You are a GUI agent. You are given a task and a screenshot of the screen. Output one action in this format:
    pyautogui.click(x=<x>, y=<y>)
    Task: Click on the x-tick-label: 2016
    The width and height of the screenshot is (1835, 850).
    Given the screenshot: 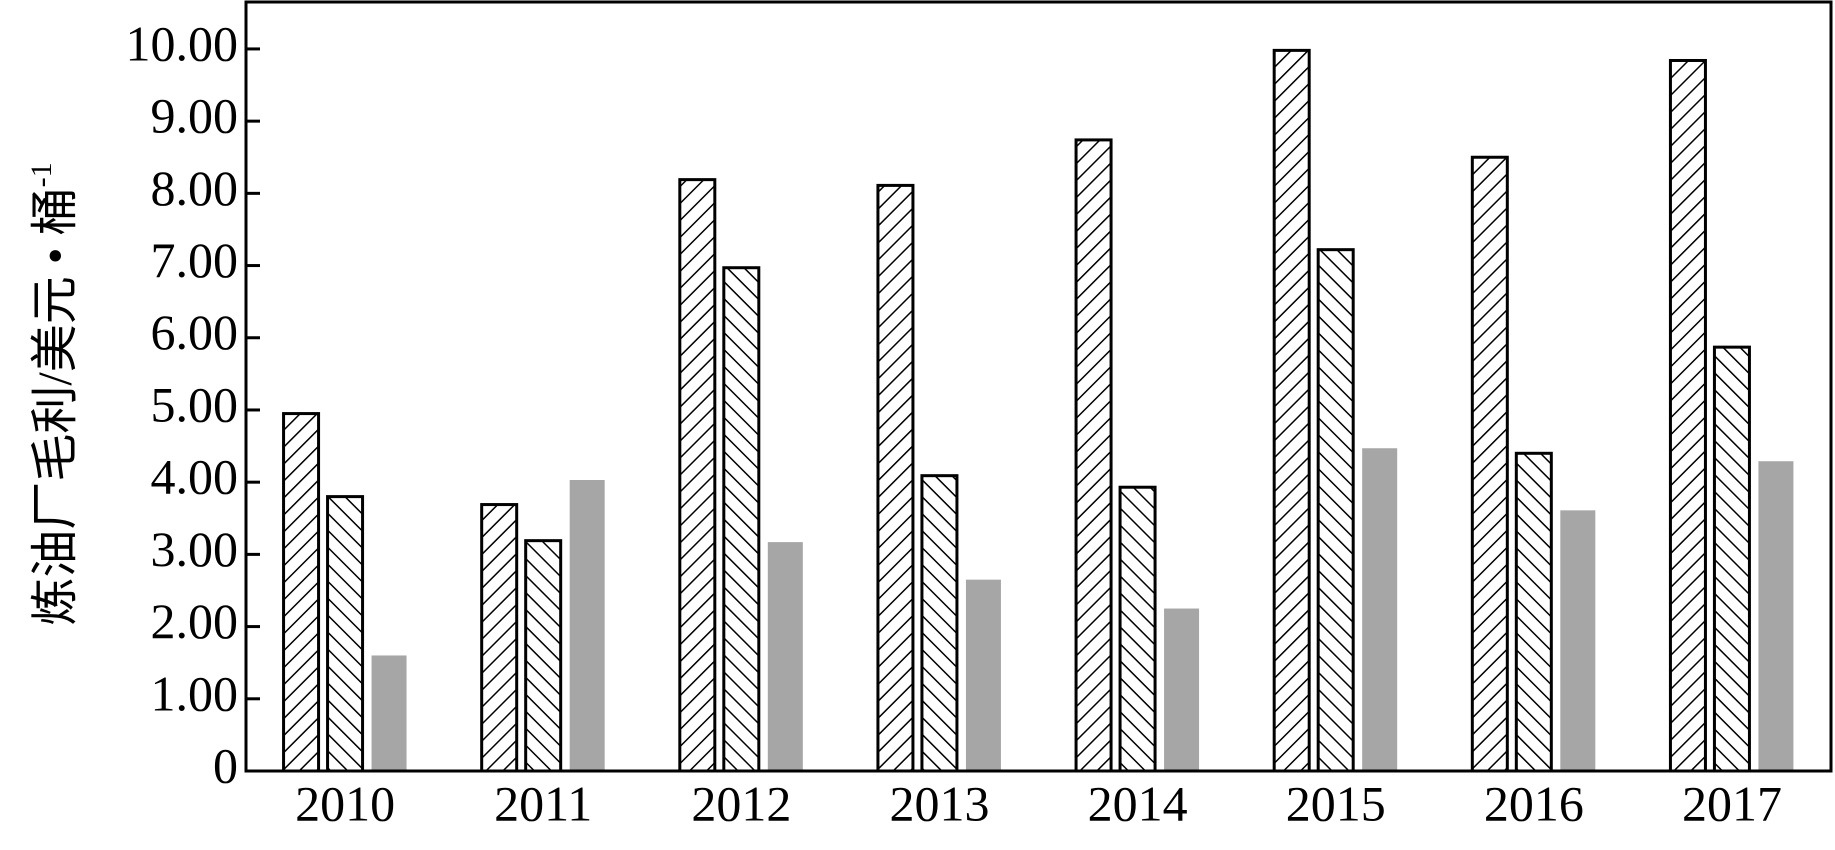 What is the action you would take?
    pyautogui.click(x=1534, y=803)
    